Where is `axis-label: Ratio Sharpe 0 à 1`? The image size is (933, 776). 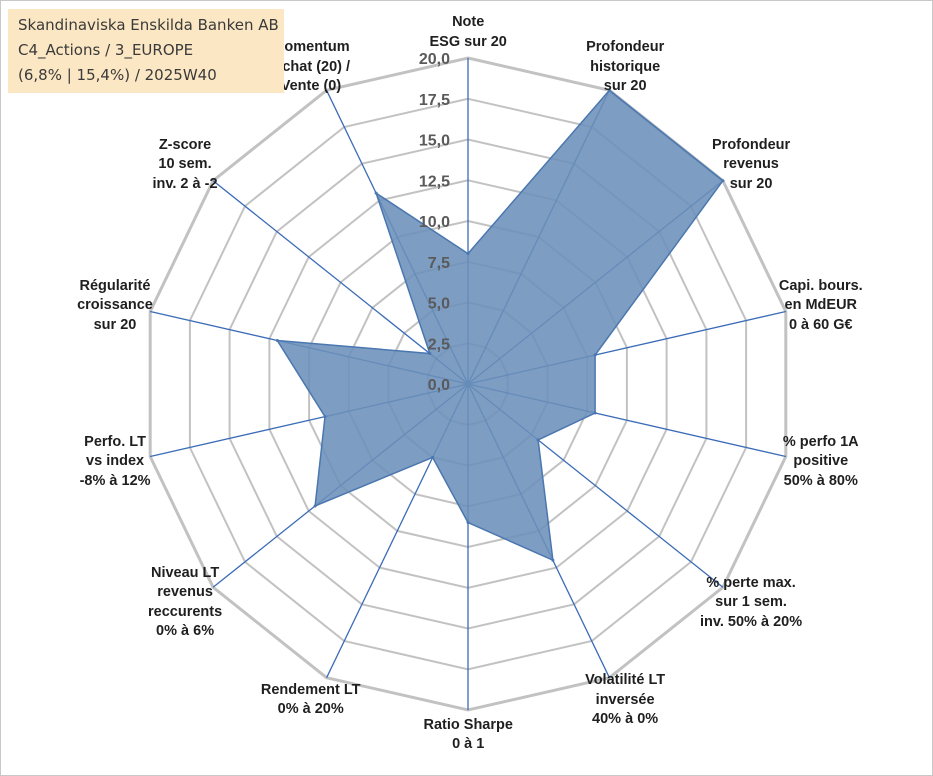
axis-label: Ratio Sharpe 0 à 1 is located at coordinates (468, 735).